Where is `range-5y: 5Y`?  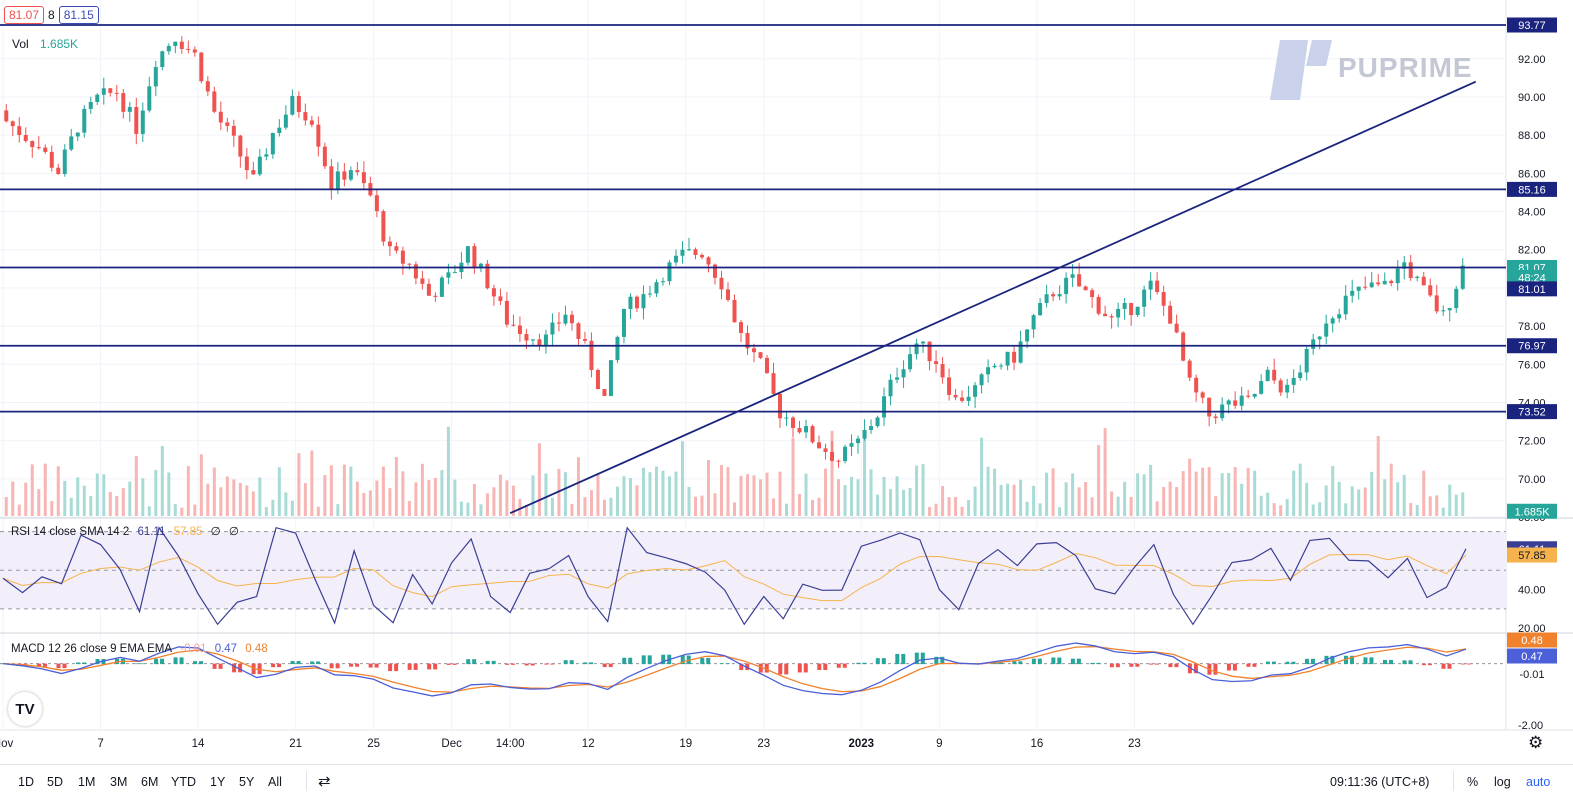 range-5y: 5Y is located at coordinates (247, 782).